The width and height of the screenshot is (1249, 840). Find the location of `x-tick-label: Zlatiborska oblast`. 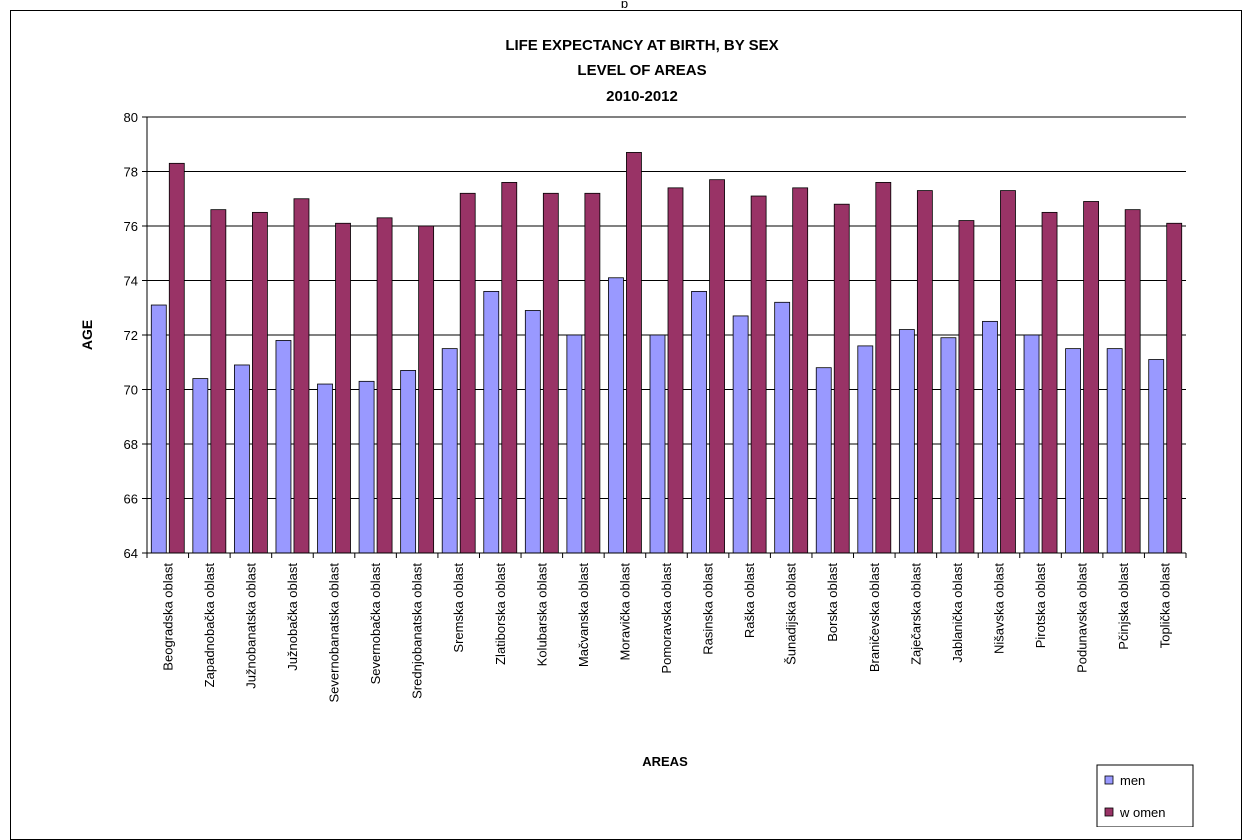

x-tick-label: Zlatiborska oblast is located at coordinates (500, 614).